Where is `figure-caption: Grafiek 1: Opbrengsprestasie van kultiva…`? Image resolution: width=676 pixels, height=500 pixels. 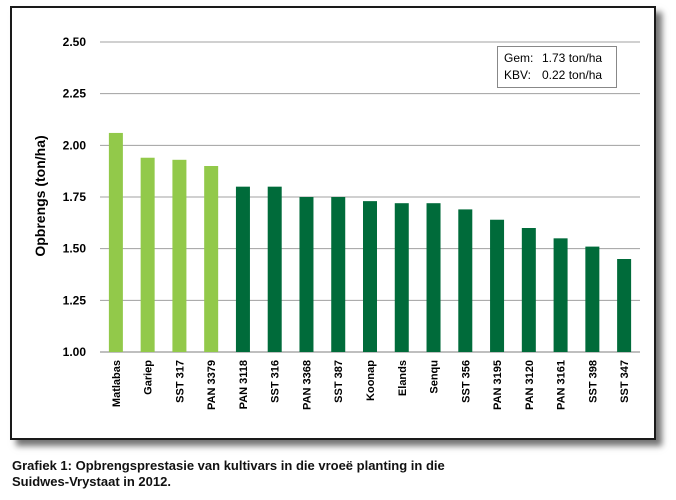 figure-caption: Grafiek 1: Opbrengsprestasie van kultiva… is located at coordinates (332, 474).